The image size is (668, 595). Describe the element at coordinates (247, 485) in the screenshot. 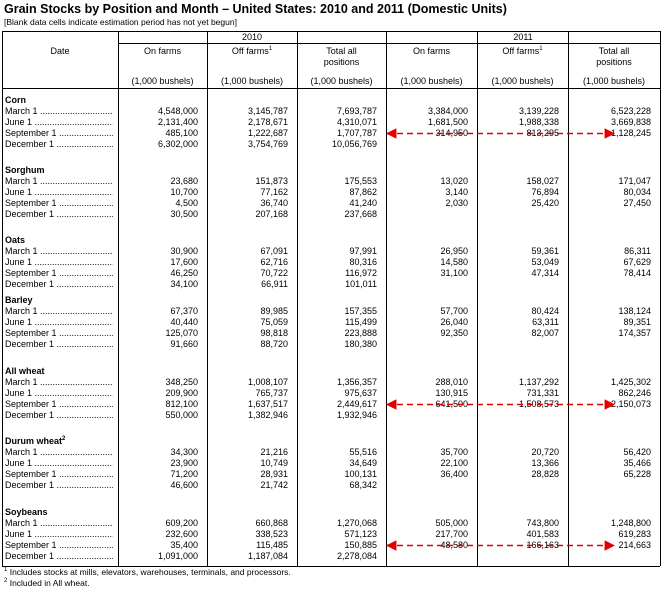

I see `cell: 21,742` at that location.